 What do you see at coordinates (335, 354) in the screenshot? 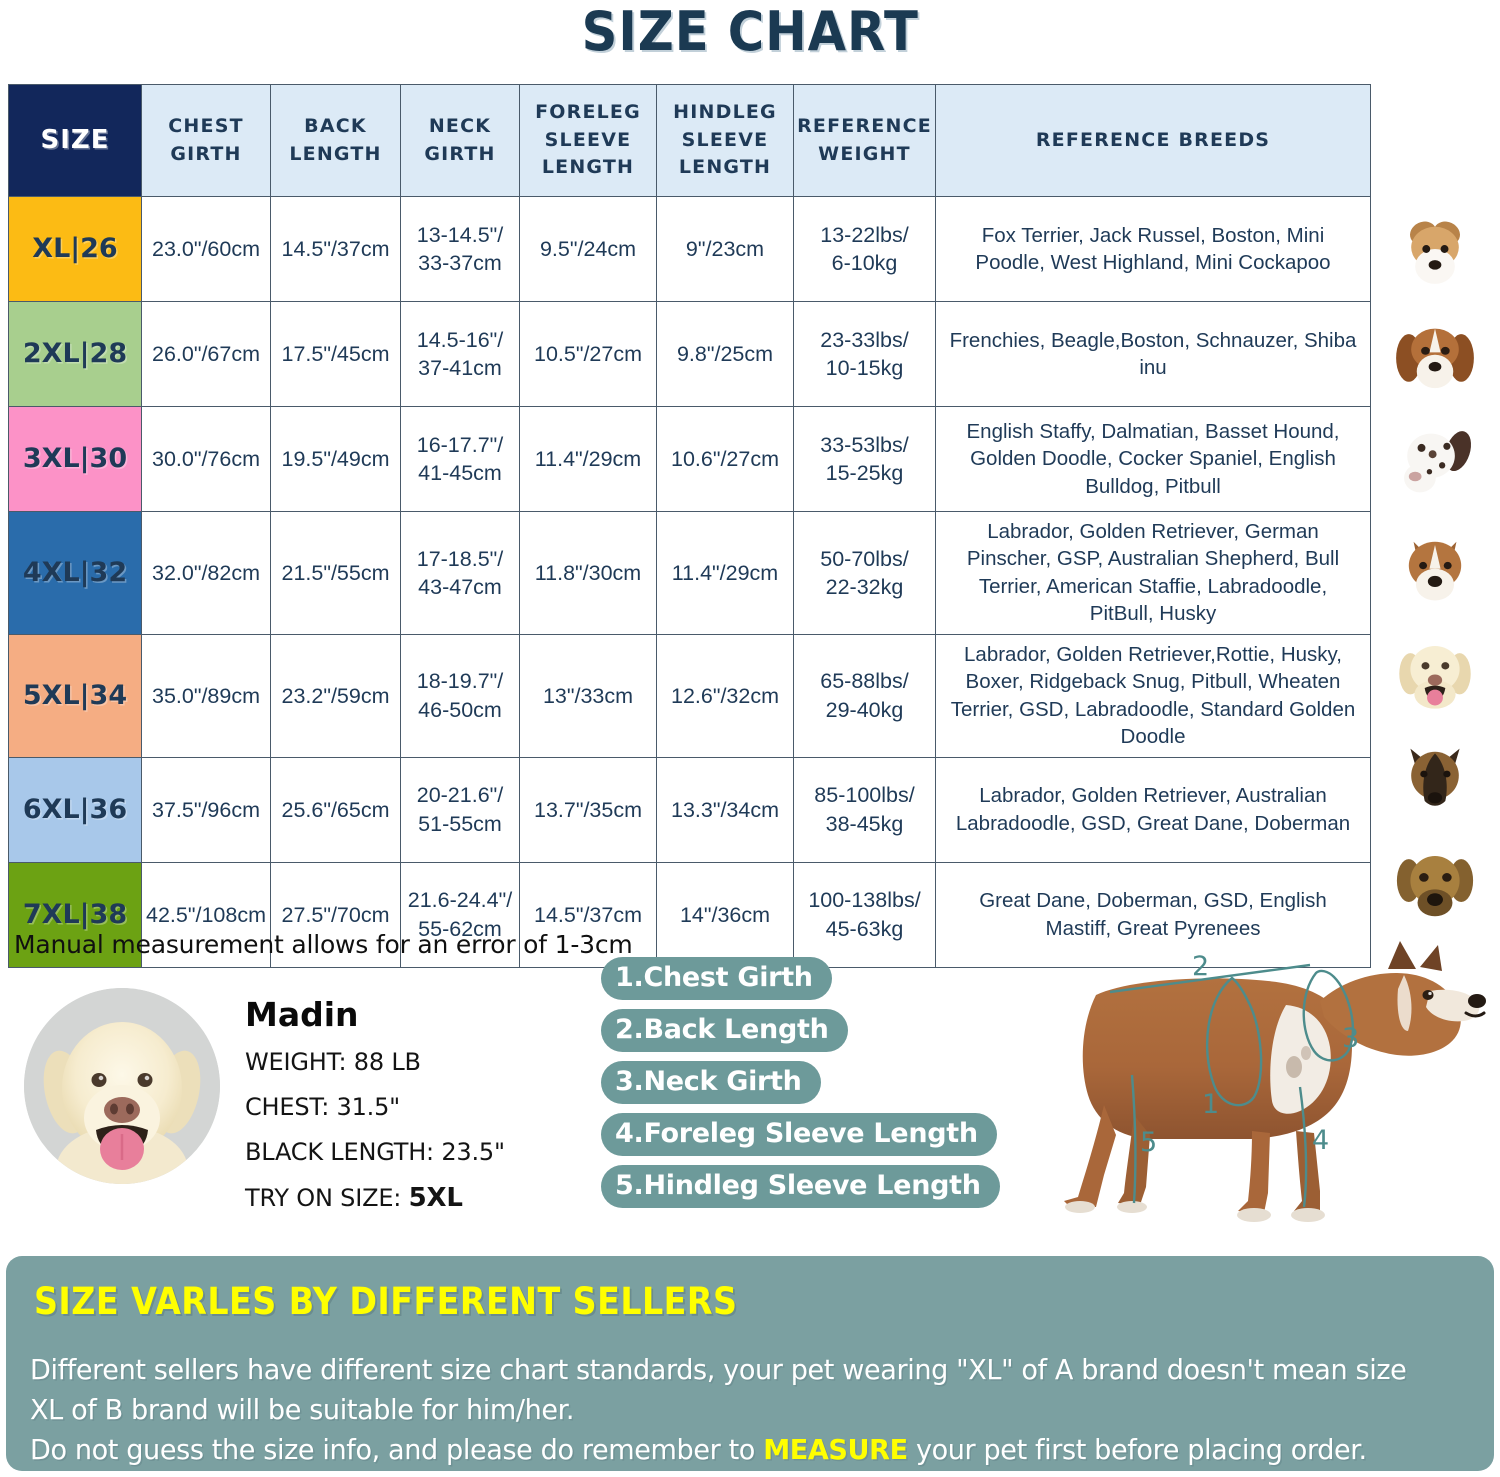
I see `back-length-cell: 17.5"/45cm` at bounding box center [335, 354].